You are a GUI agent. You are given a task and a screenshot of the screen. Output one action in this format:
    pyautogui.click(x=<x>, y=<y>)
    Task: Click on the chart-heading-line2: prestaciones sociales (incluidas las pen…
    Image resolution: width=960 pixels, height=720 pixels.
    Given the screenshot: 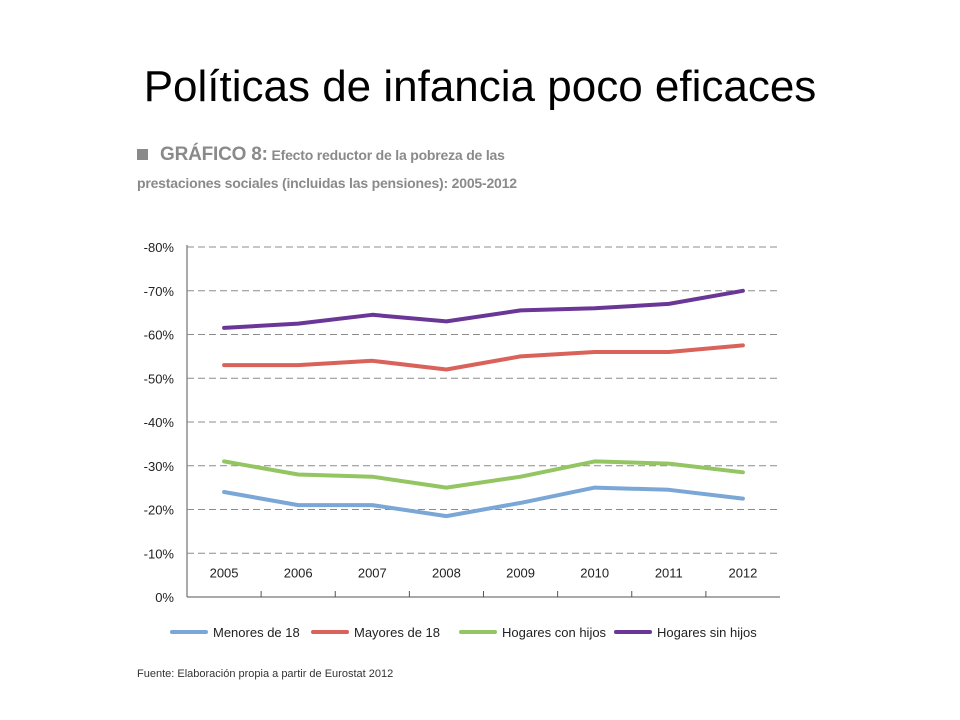 What is the action you would take?
    pyautogui.click(x=327, y=183)
    